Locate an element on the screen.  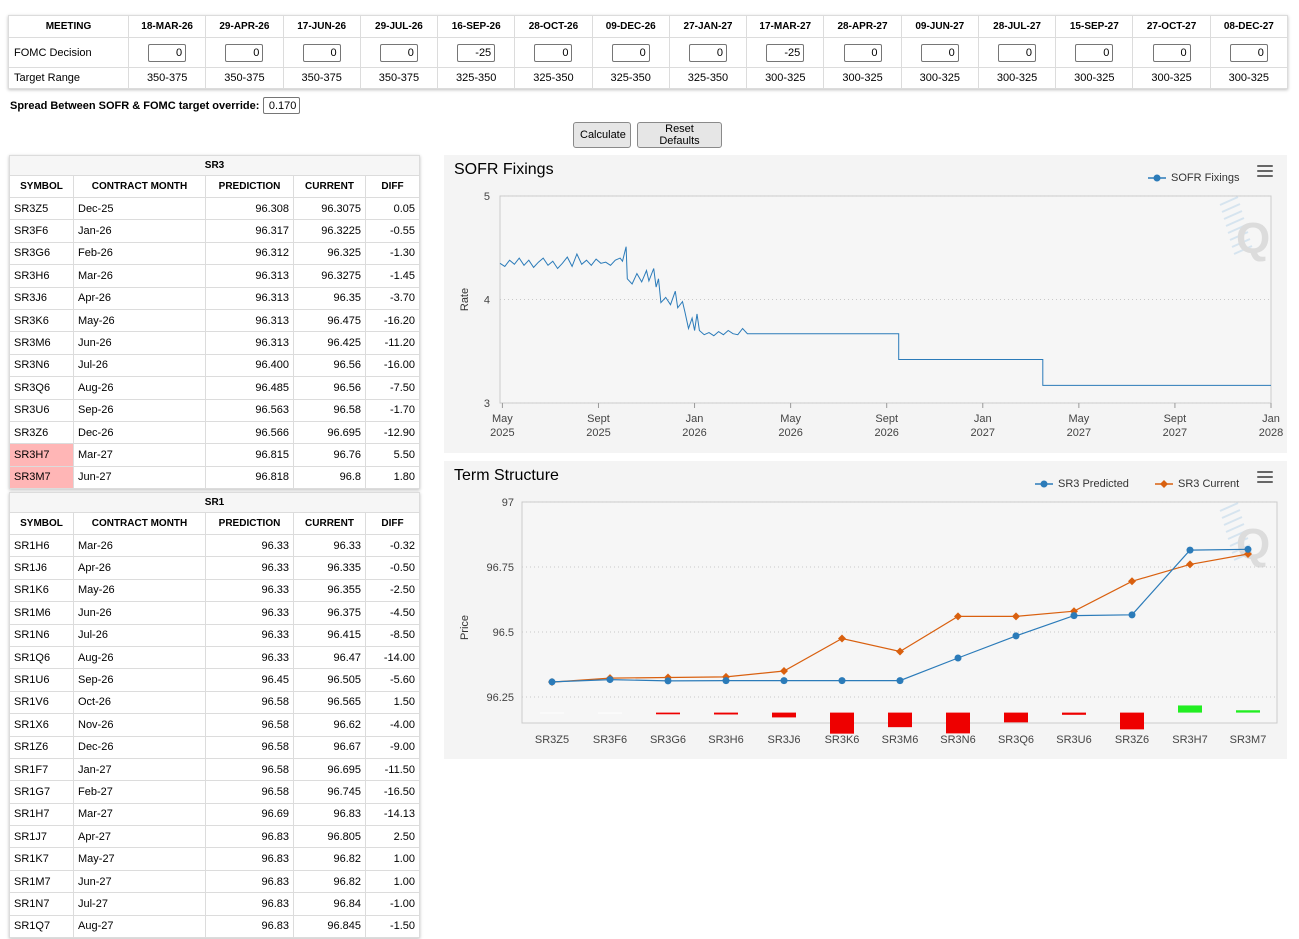
term-legend-predicted: SR3 Predicted is located at coordinates (1082, 484).